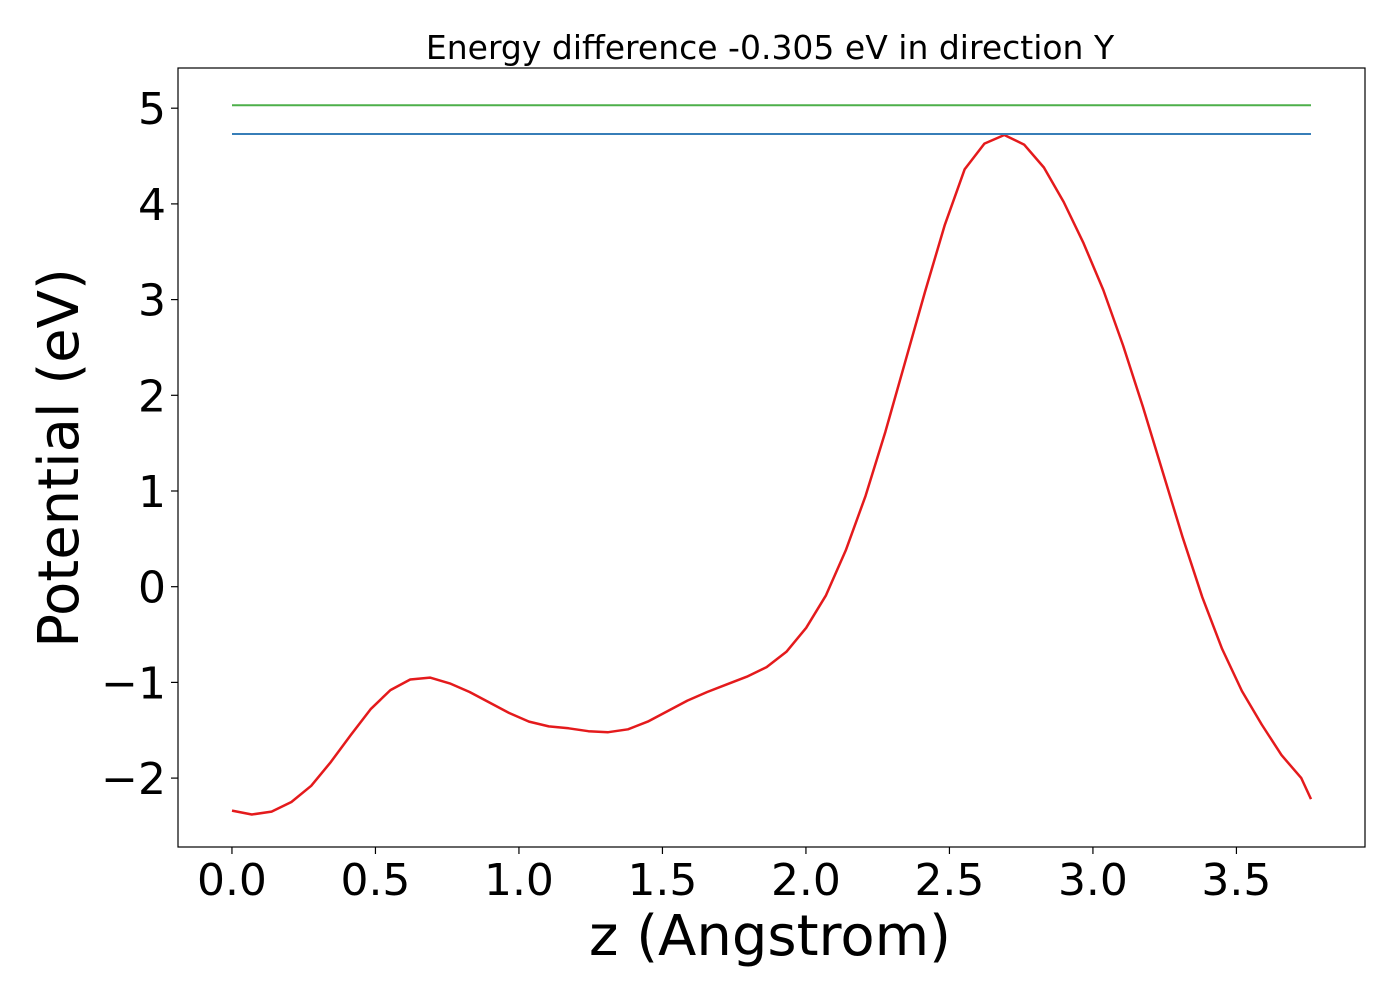  Describe the element at coordinates (152, 205) in the screenshot. I see `y-tick-label: 4` at that location.